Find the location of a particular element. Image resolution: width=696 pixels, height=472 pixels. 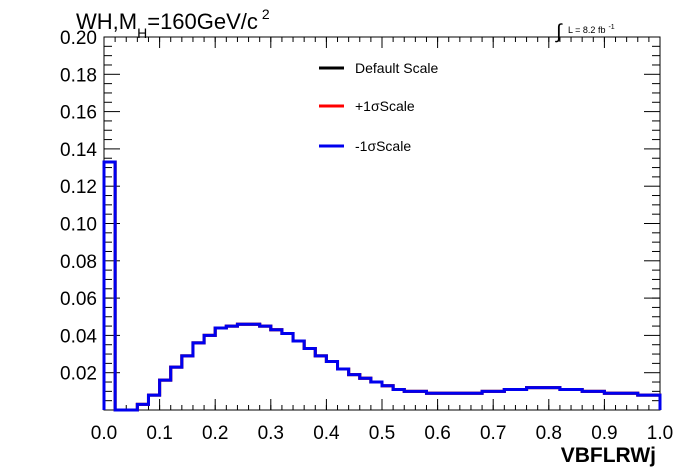

legend-label-1: +1σScale is located at coordinates (385, 106).